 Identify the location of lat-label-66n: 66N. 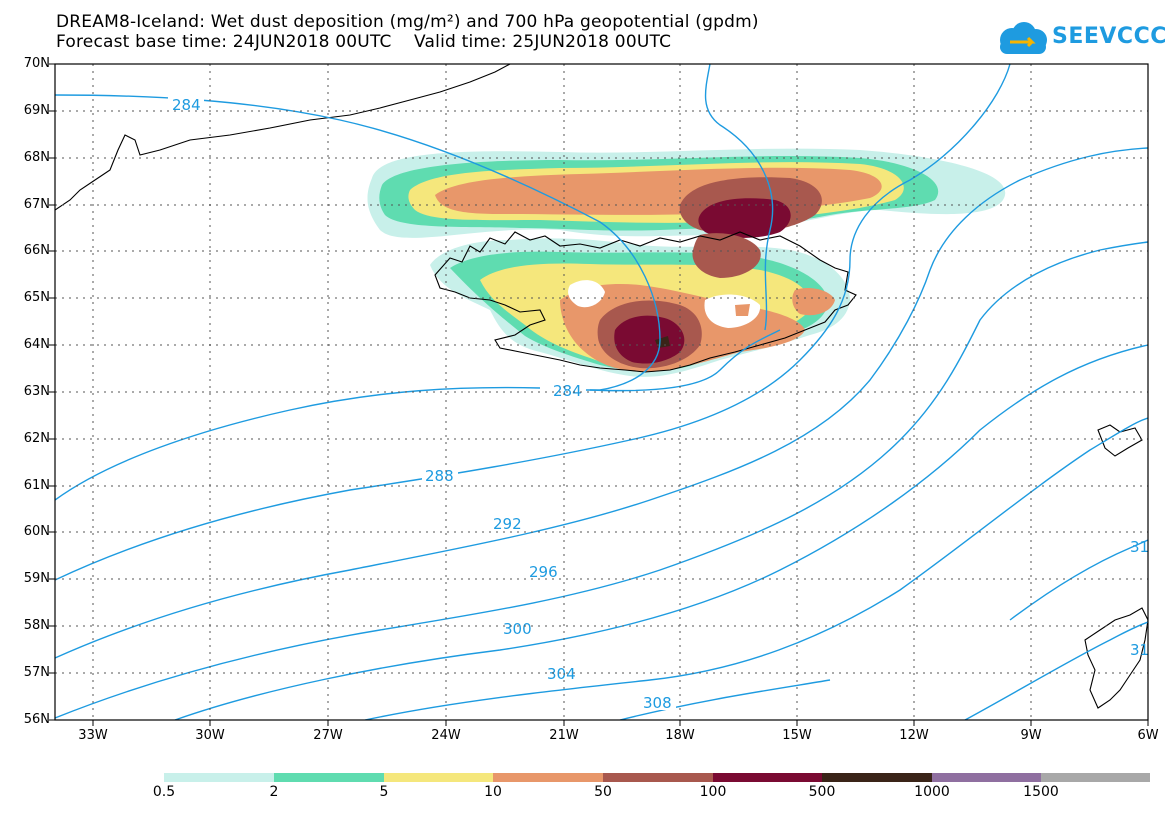
(36, 250).